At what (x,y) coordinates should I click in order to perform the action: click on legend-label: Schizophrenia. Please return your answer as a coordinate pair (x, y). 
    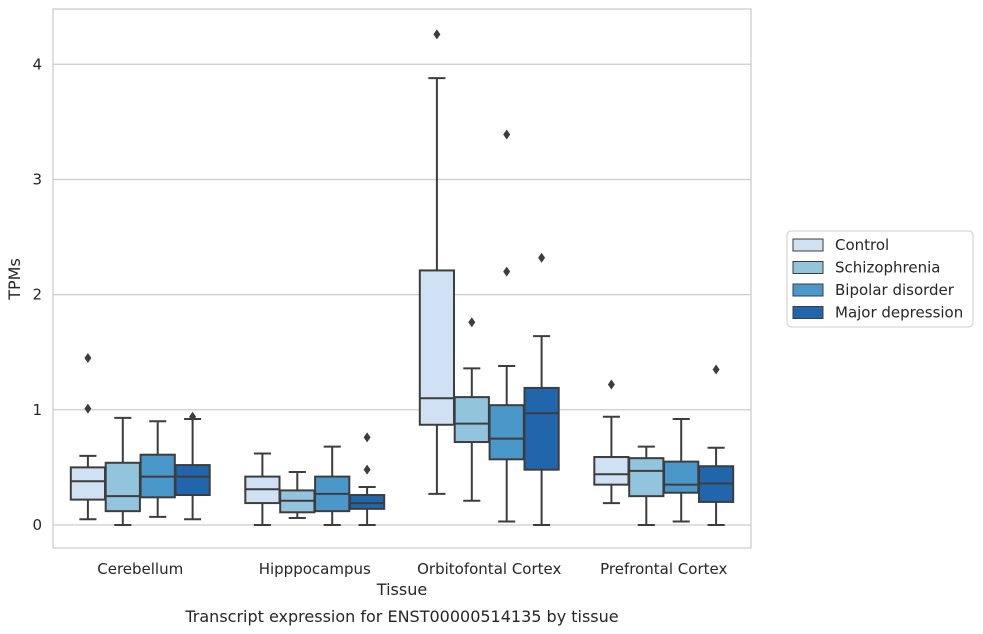
    Looking at the image, I should click on (887, 268).